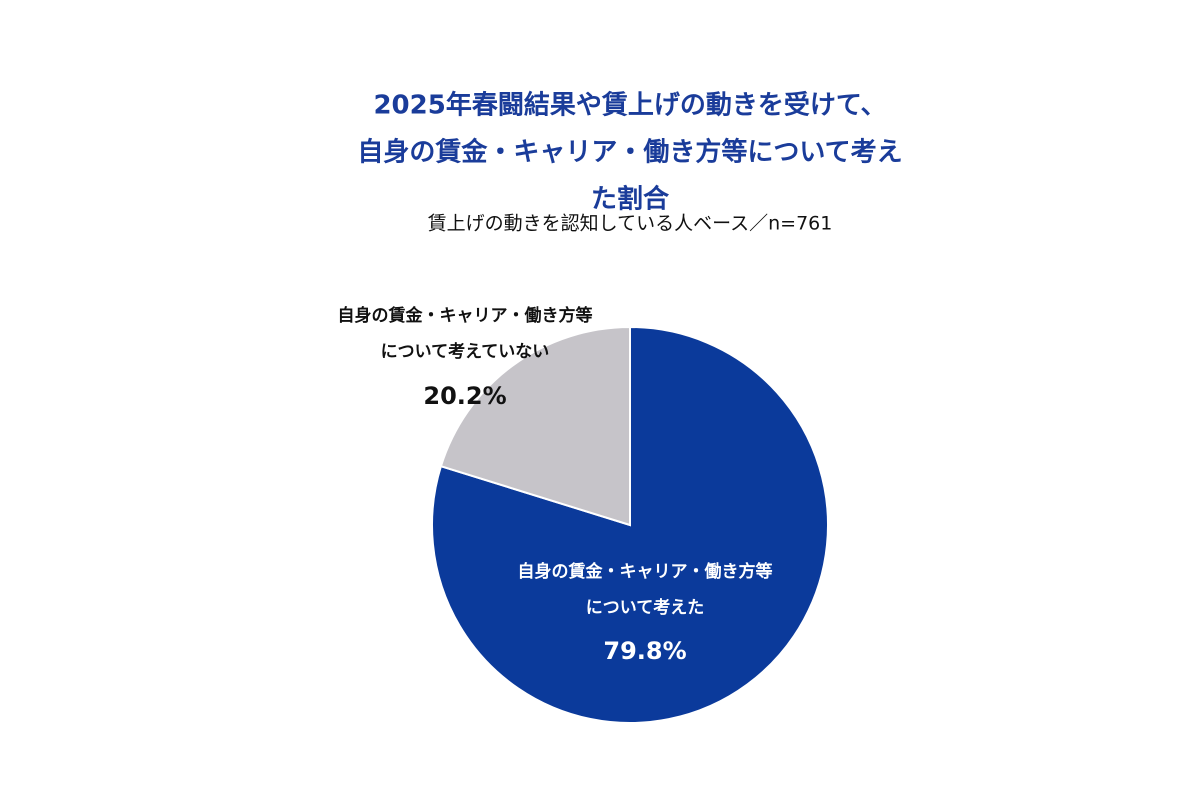 The image size is (1200, 796). I want to click on slice-label: 自身の賃金・キャリア・働き方等 について考えた, so click(645, 590).